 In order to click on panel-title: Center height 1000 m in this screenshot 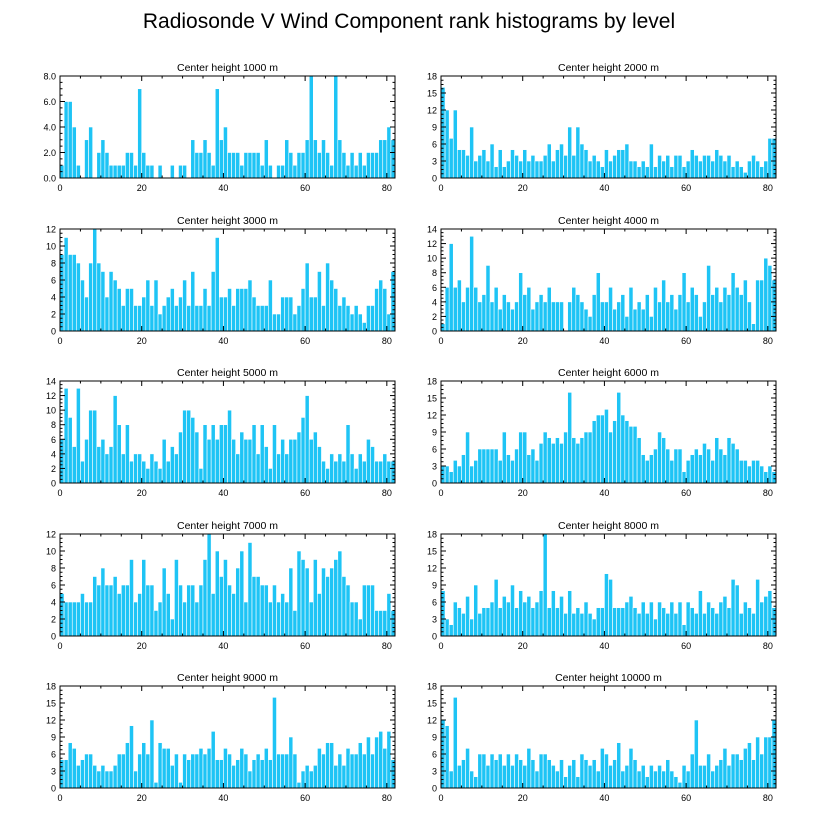, I will do `click(227, 68)`.